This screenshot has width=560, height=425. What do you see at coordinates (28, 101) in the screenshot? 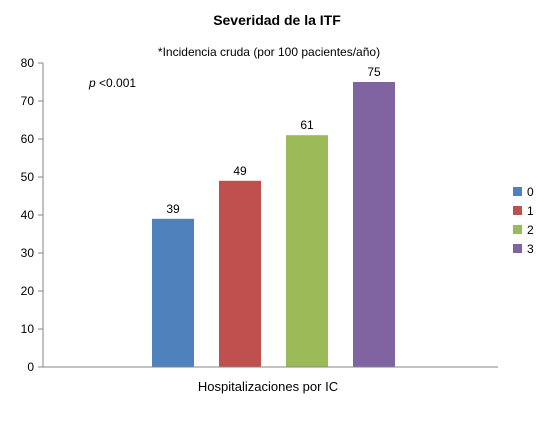
I see `y-tick-label: 70` at bounding box center [28, 101].